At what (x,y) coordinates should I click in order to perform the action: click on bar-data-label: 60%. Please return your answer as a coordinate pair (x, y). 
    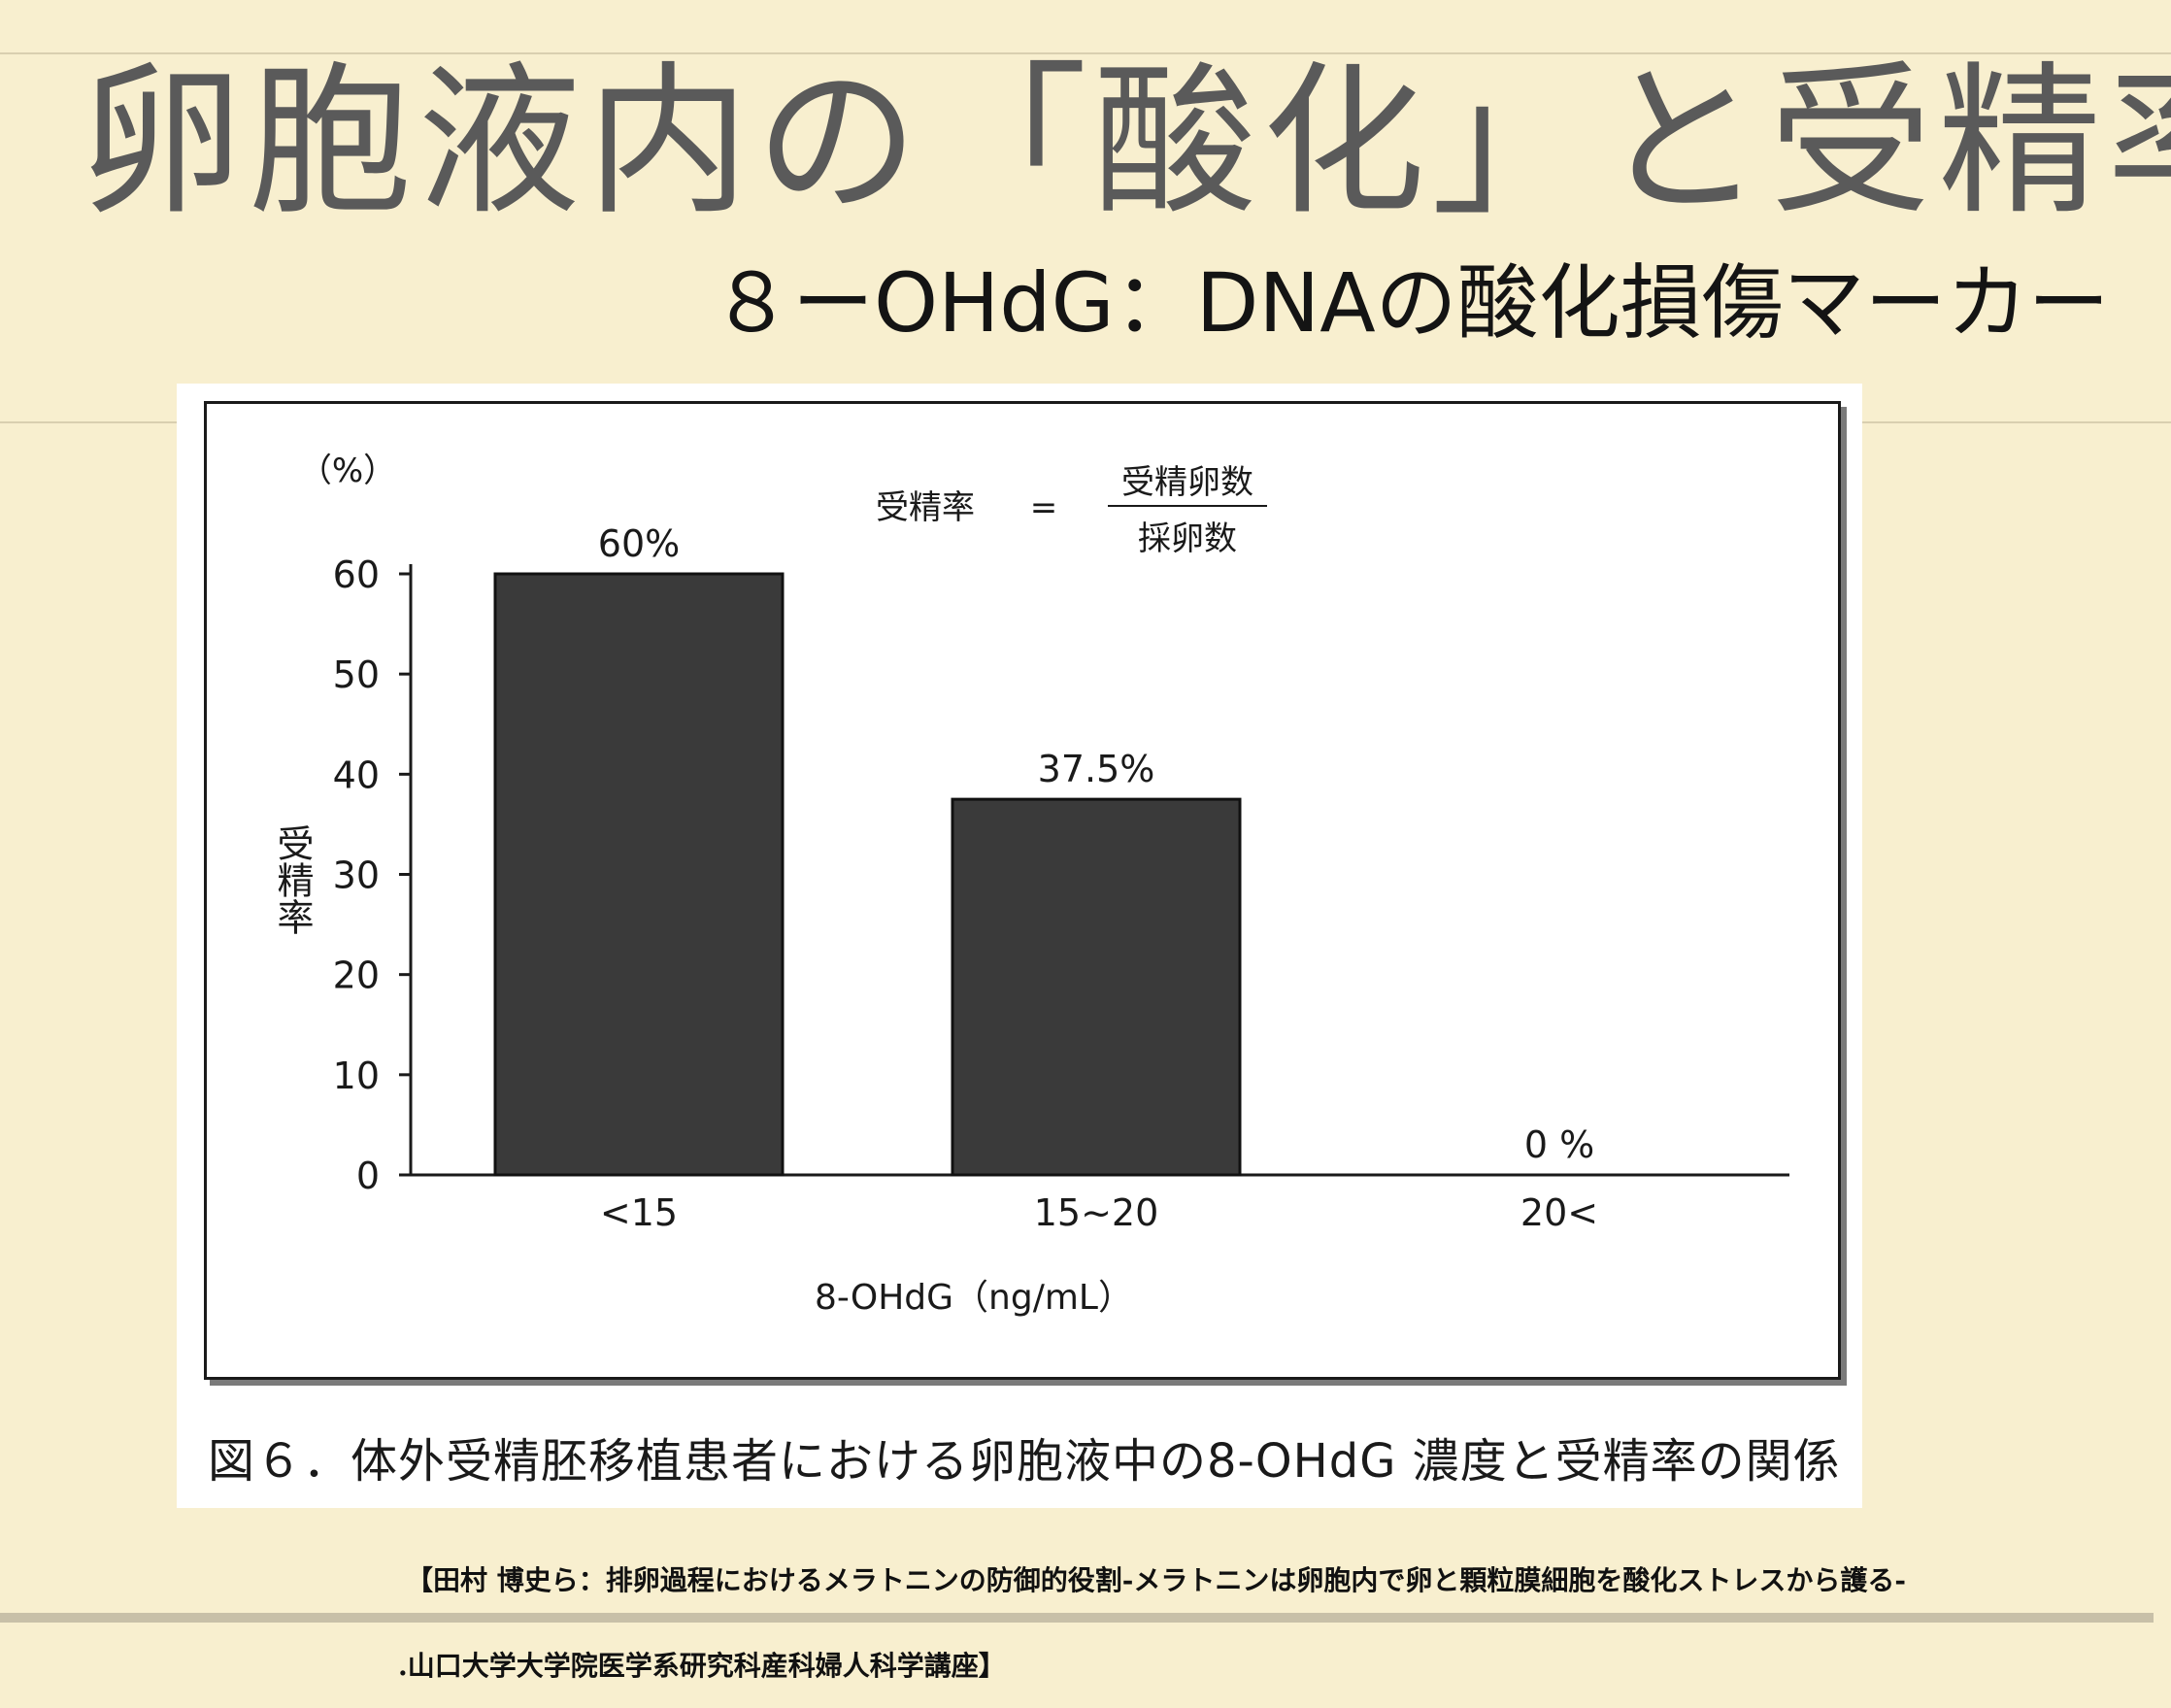
    Looking at the image, I should click on (639, 543).